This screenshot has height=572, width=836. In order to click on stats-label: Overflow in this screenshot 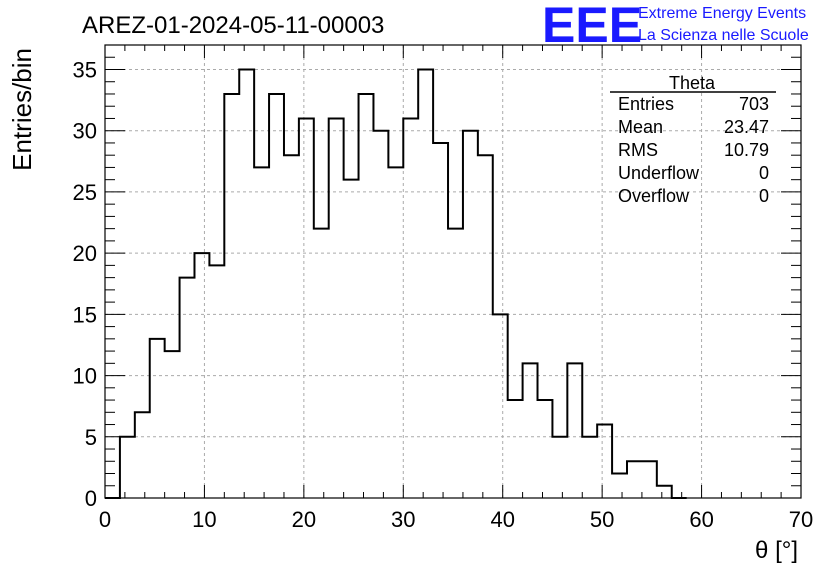, I will do `click(654, 196)`.